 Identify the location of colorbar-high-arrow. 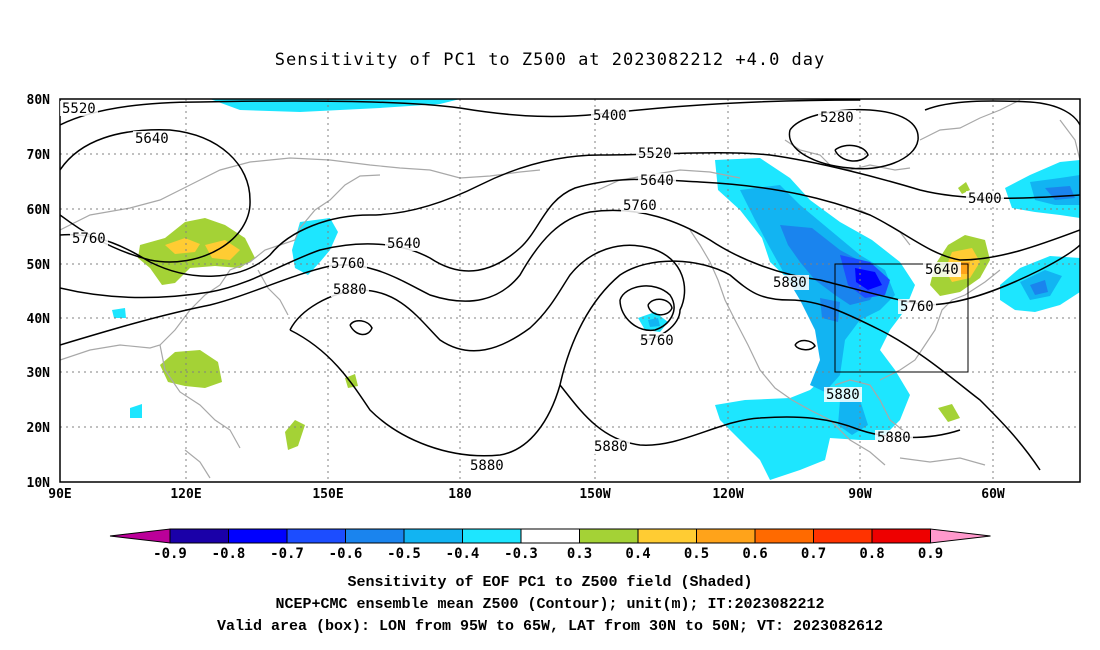
(960, 536).